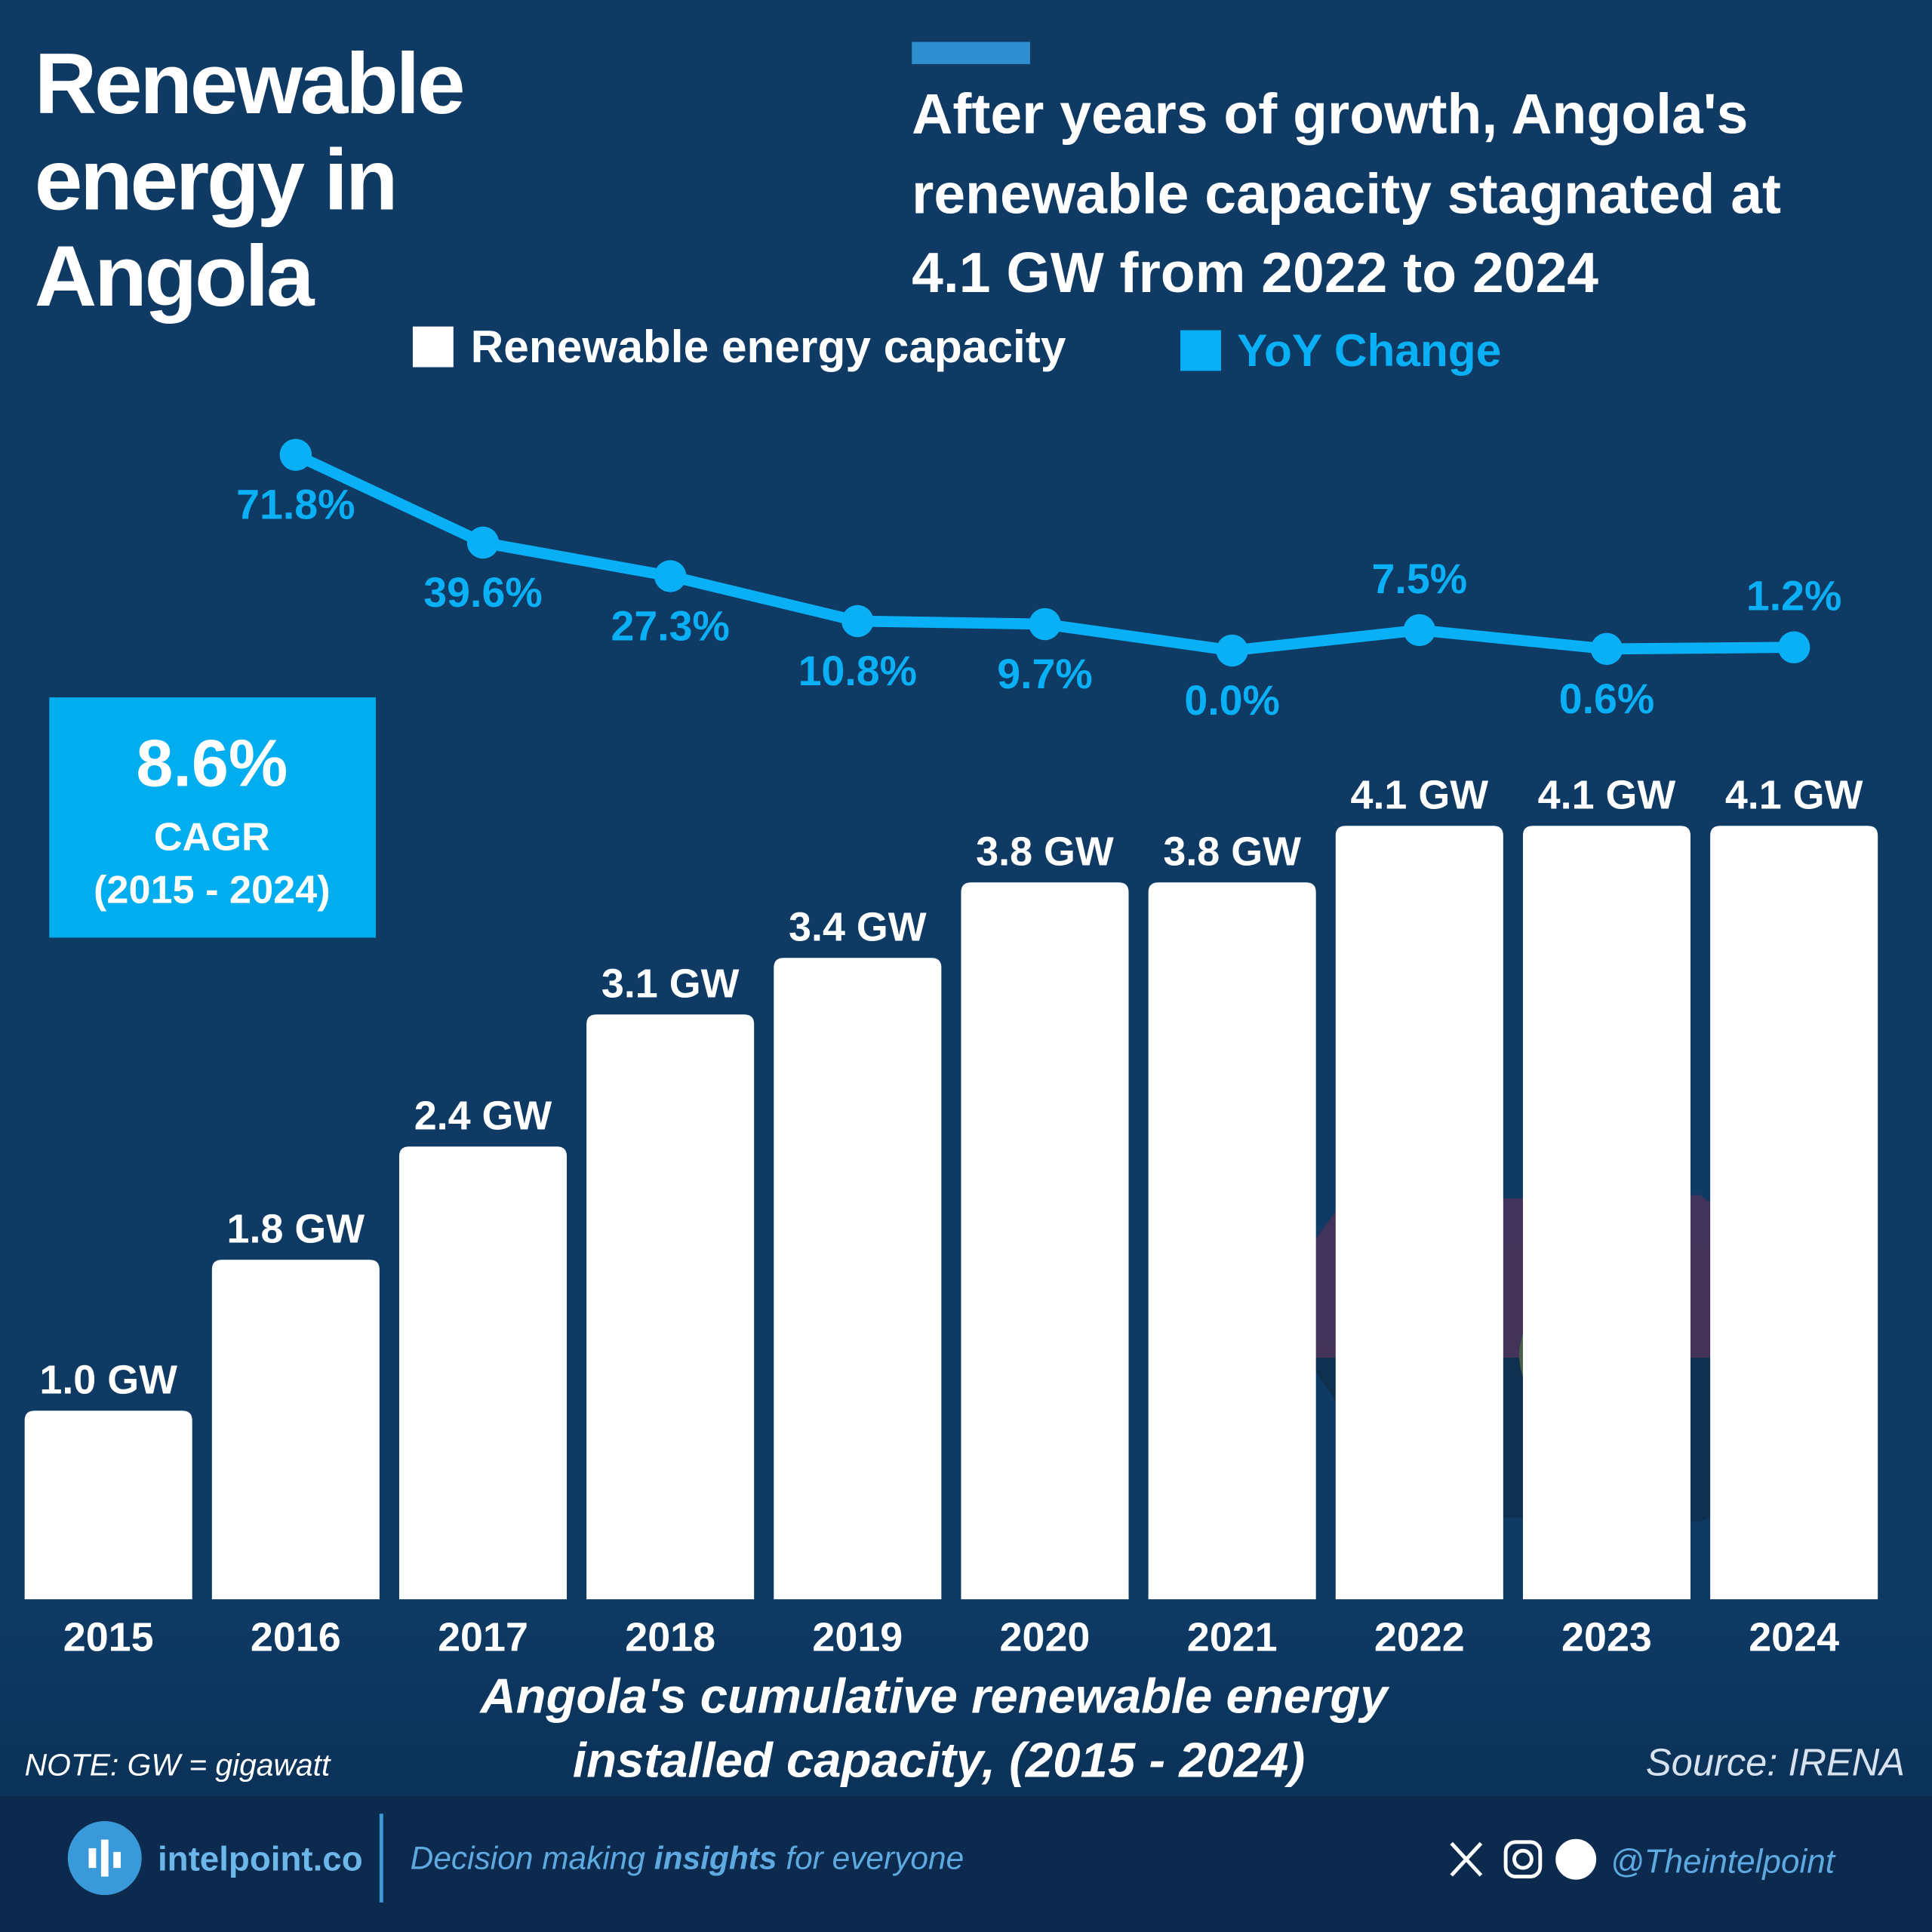  I want to click on tagline-part: Decision making, so click(532, 1858).